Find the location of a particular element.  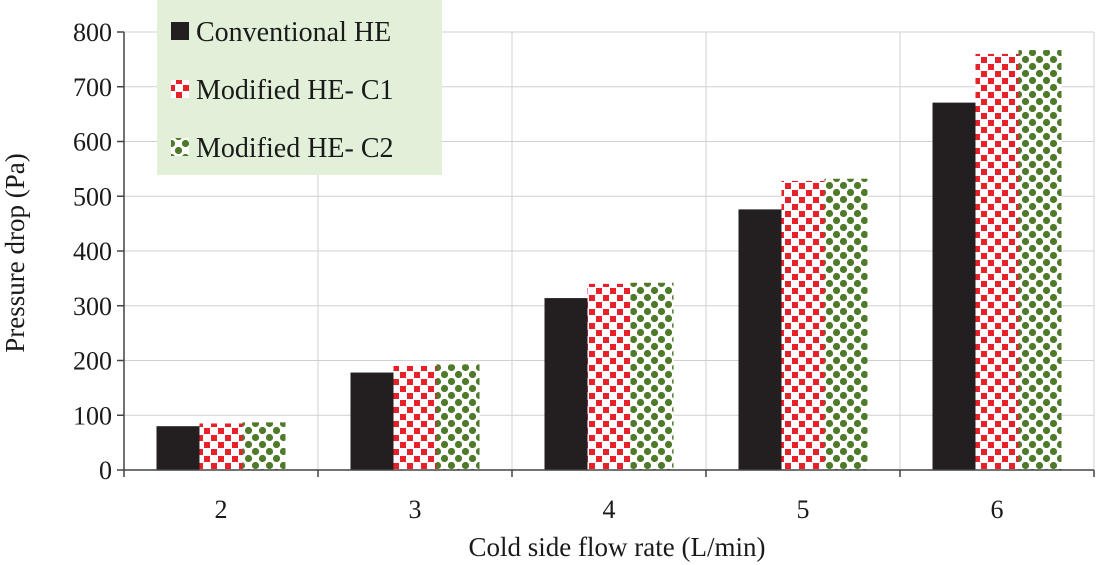

y-tick-label-800: 800 is located at coordinates (92, 32).